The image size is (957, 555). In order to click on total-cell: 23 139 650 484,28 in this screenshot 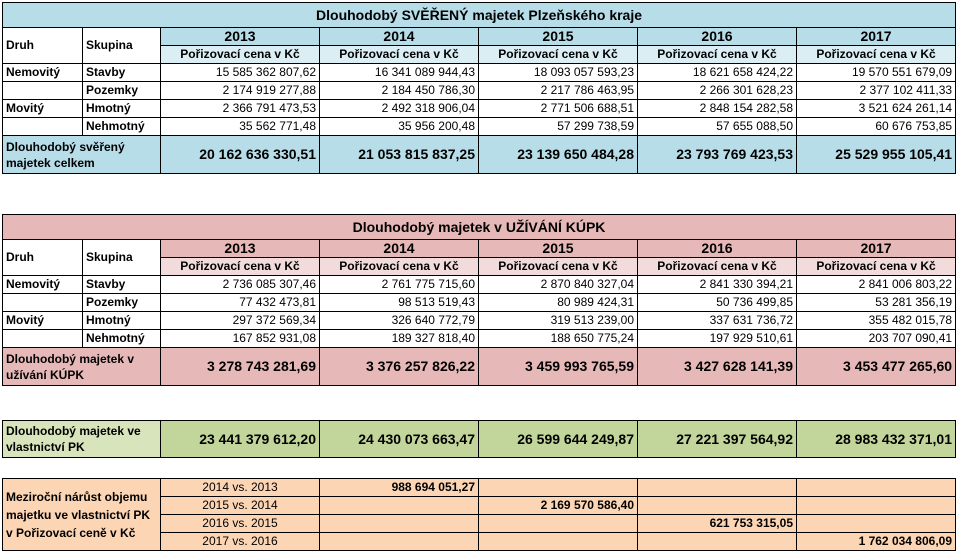, I will do `click(558, 154)`.